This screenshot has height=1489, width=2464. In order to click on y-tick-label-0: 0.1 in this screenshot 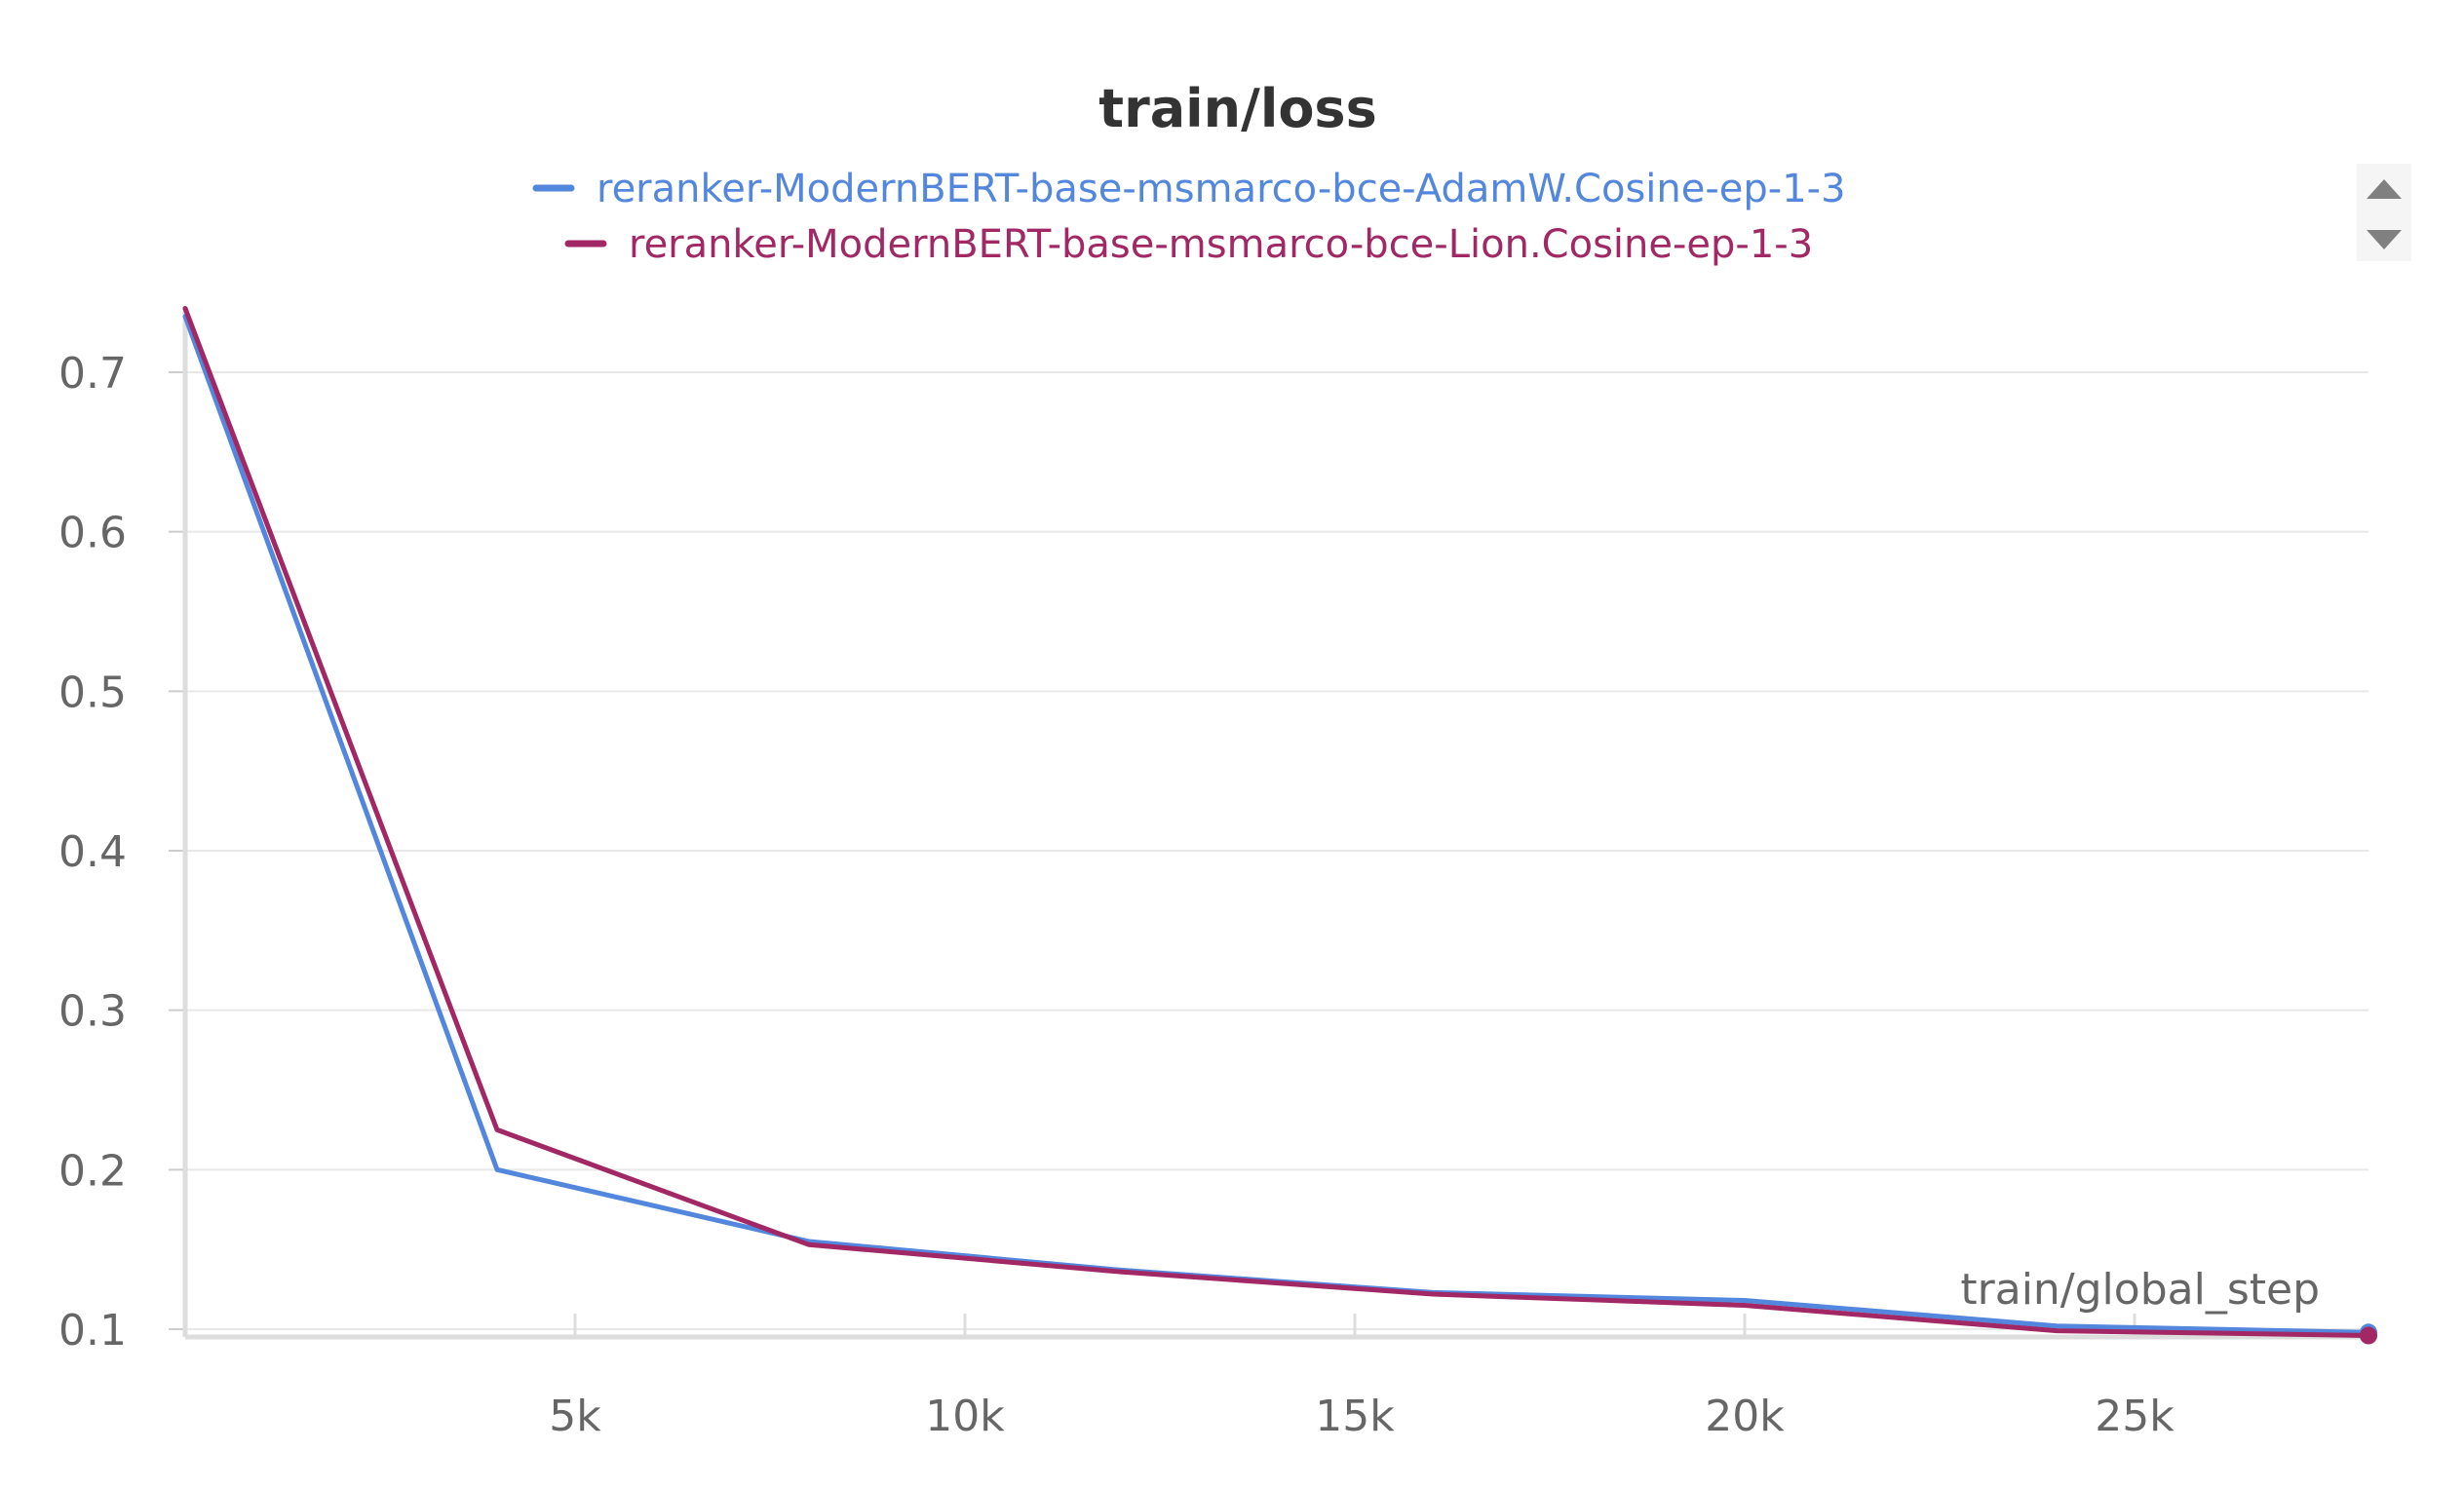, I will do `click(92, 1331)`.